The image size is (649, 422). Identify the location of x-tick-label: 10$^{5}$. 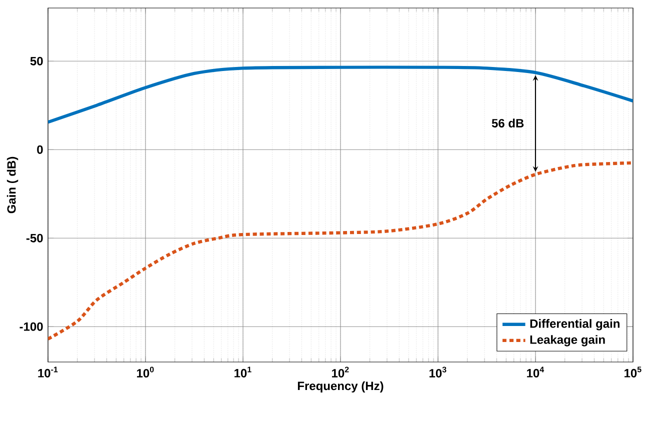
(633, 372).